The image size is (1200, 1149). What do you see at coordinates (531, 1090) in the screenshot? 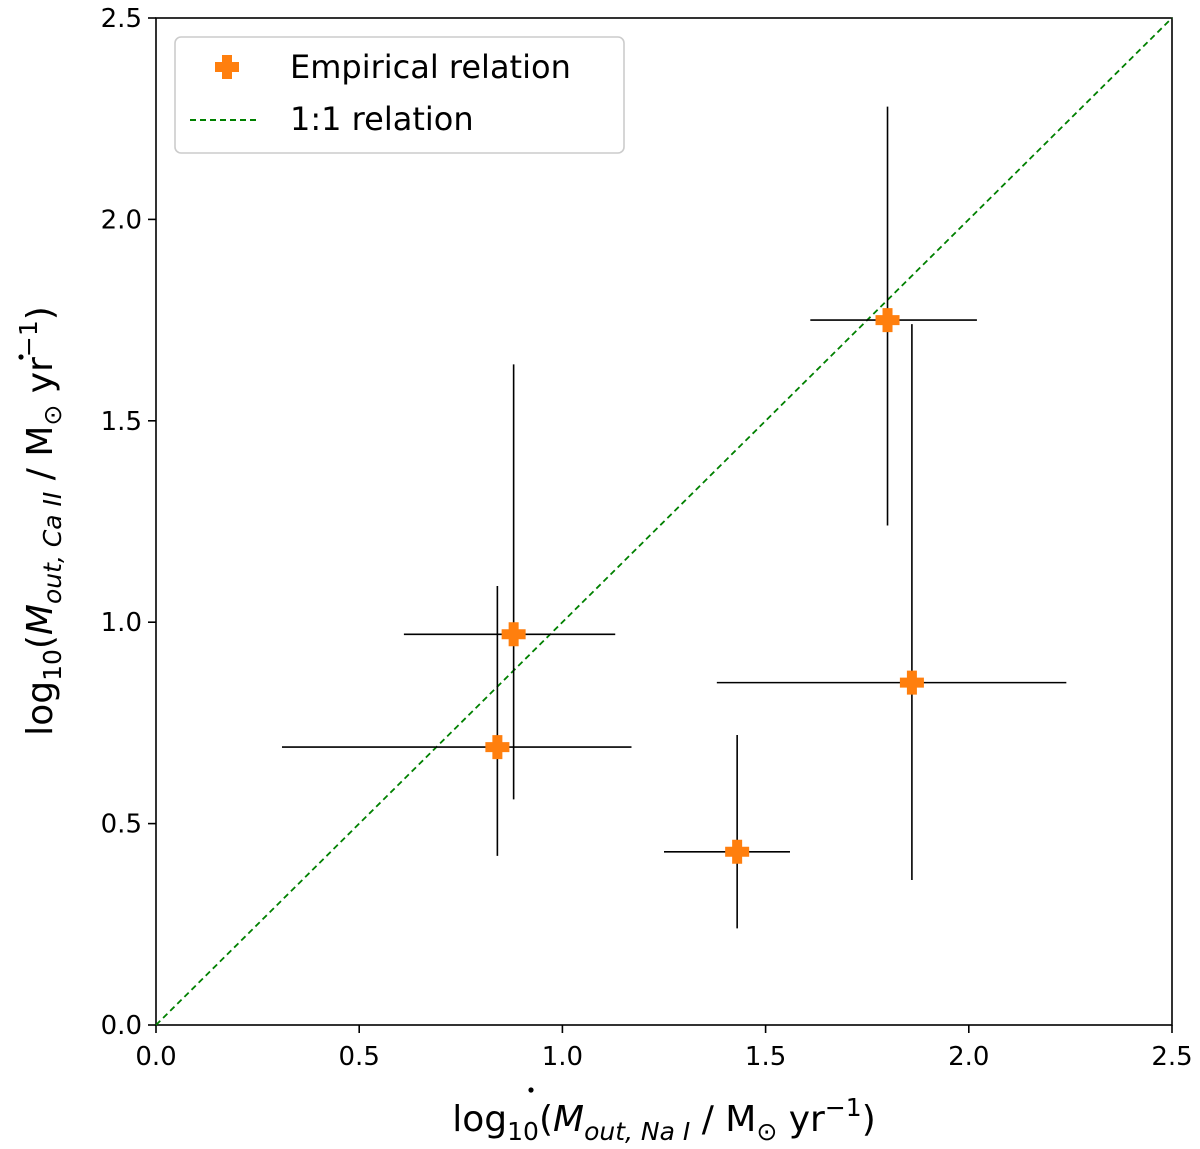
I see `x-label-mdot-dot` at bounding box center [531, 1090].